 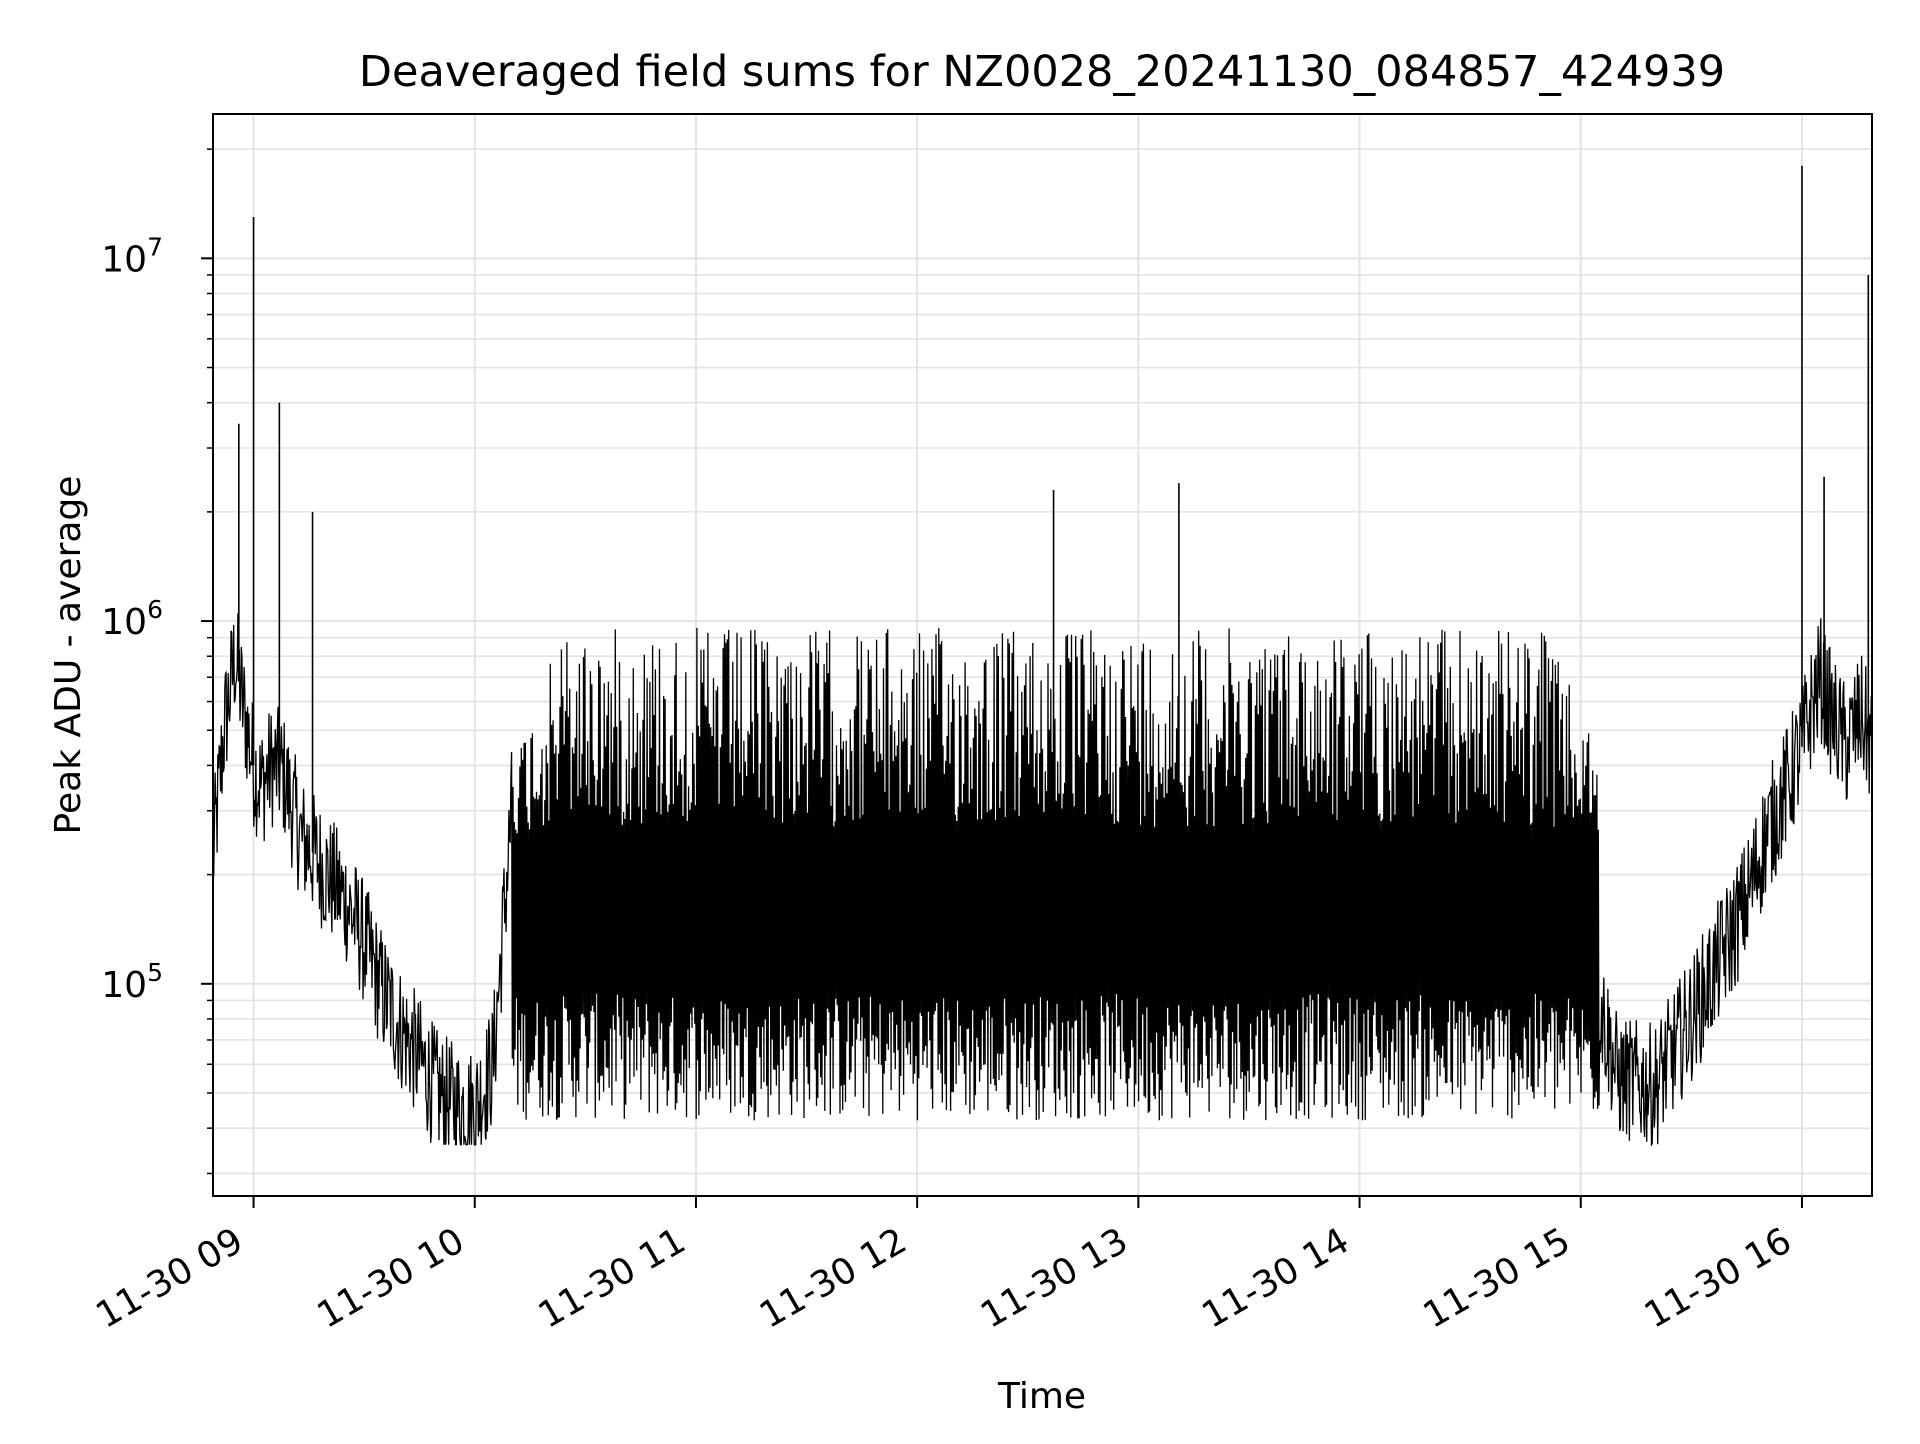 What do you see at coordinates (132, 256) in the screenshot?
I see `y-tick-label: 10⁷` at bounding box center [132, 256].